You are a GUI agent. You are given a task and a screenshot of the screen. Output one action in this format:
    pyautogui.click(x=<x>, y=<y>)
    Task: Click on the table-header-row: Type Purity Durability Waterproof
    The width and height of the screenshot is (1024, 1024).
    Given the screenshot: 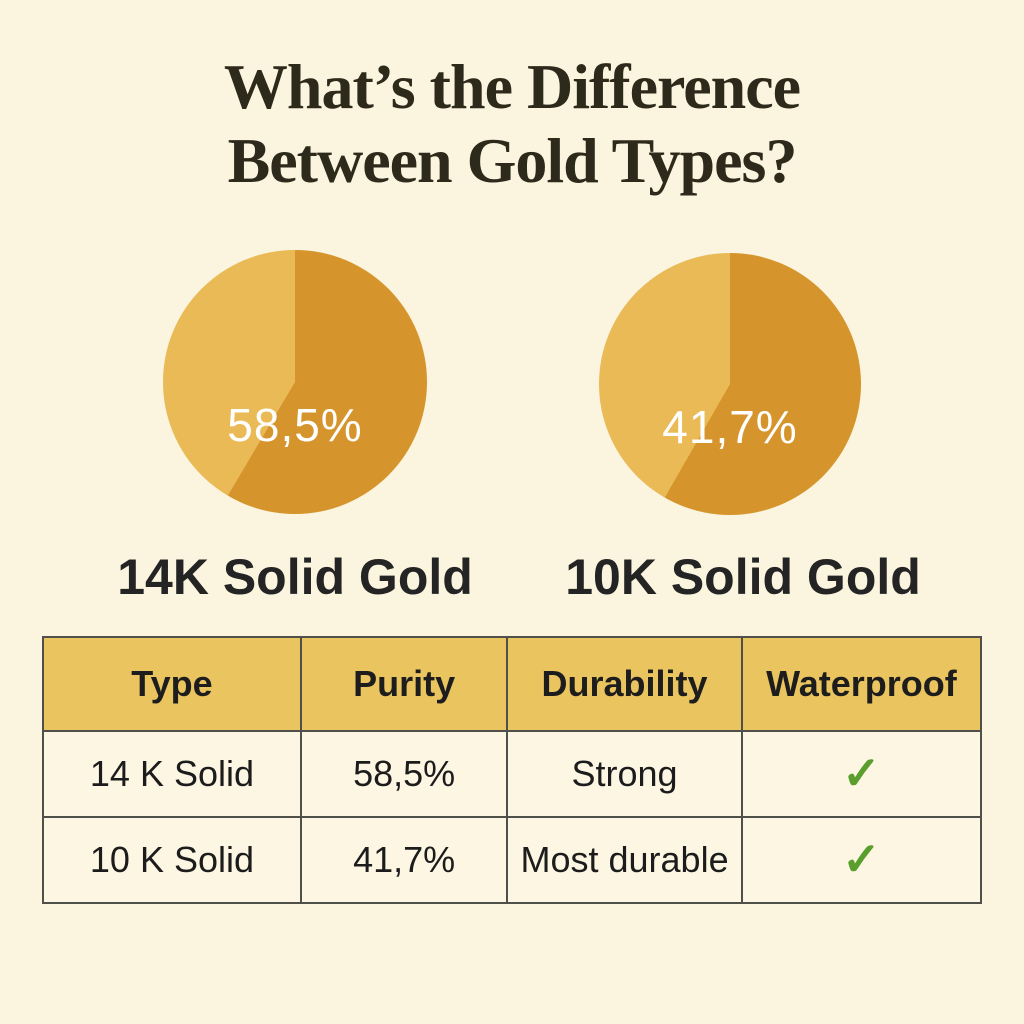 What is the action you would take?
    pyautogui.click(x=512, y=684)
    